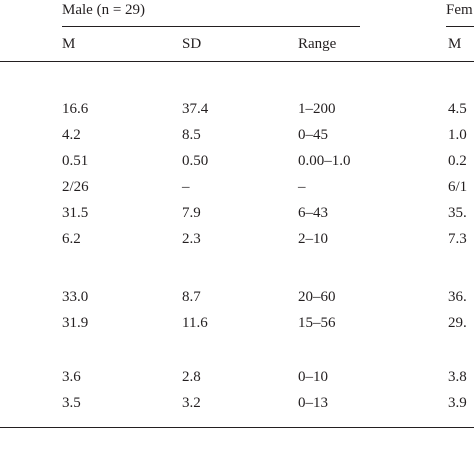  What do you see at coordinates (317, 323) in the screenshot?
I see `cell-range: 15–56` at bounding box center [317, 323].